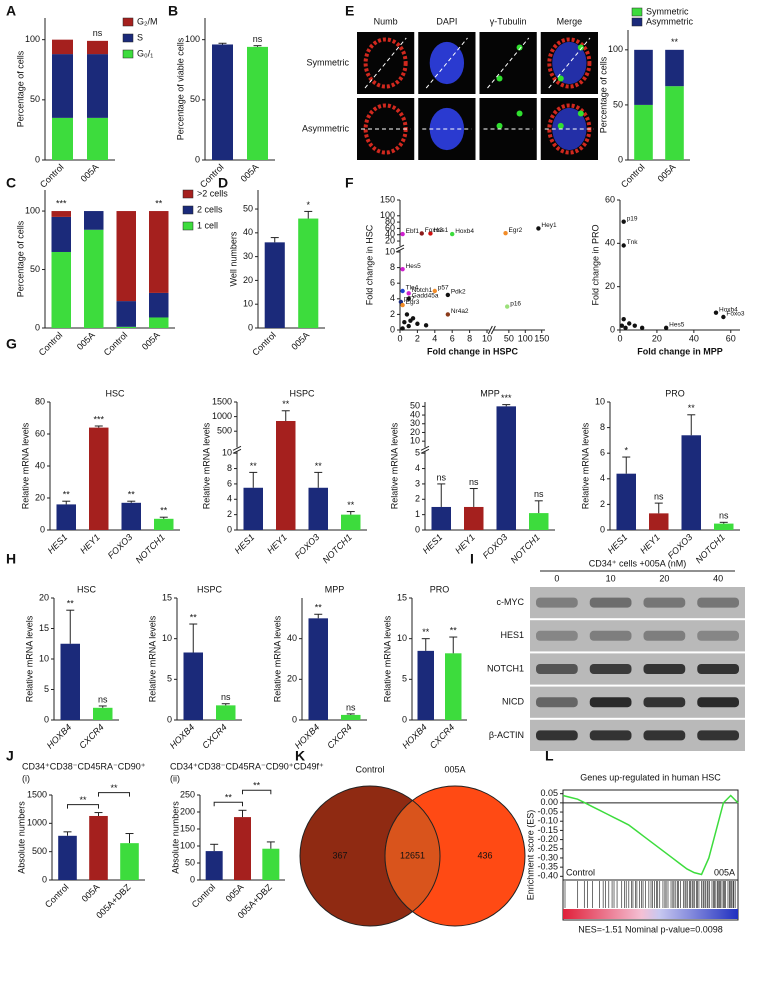  I want to click on y-tick-label: 60, so click(610, 199).